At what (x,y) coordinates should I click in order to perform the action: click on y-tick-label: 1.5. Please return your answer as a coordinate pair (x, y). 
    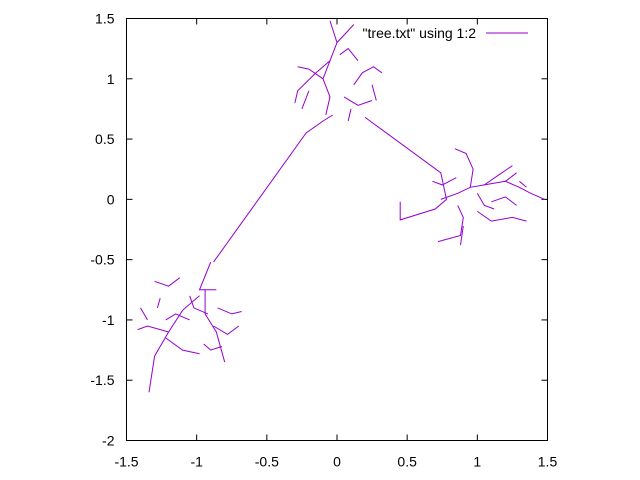
    Looking at the image, I should click on (105, 19).